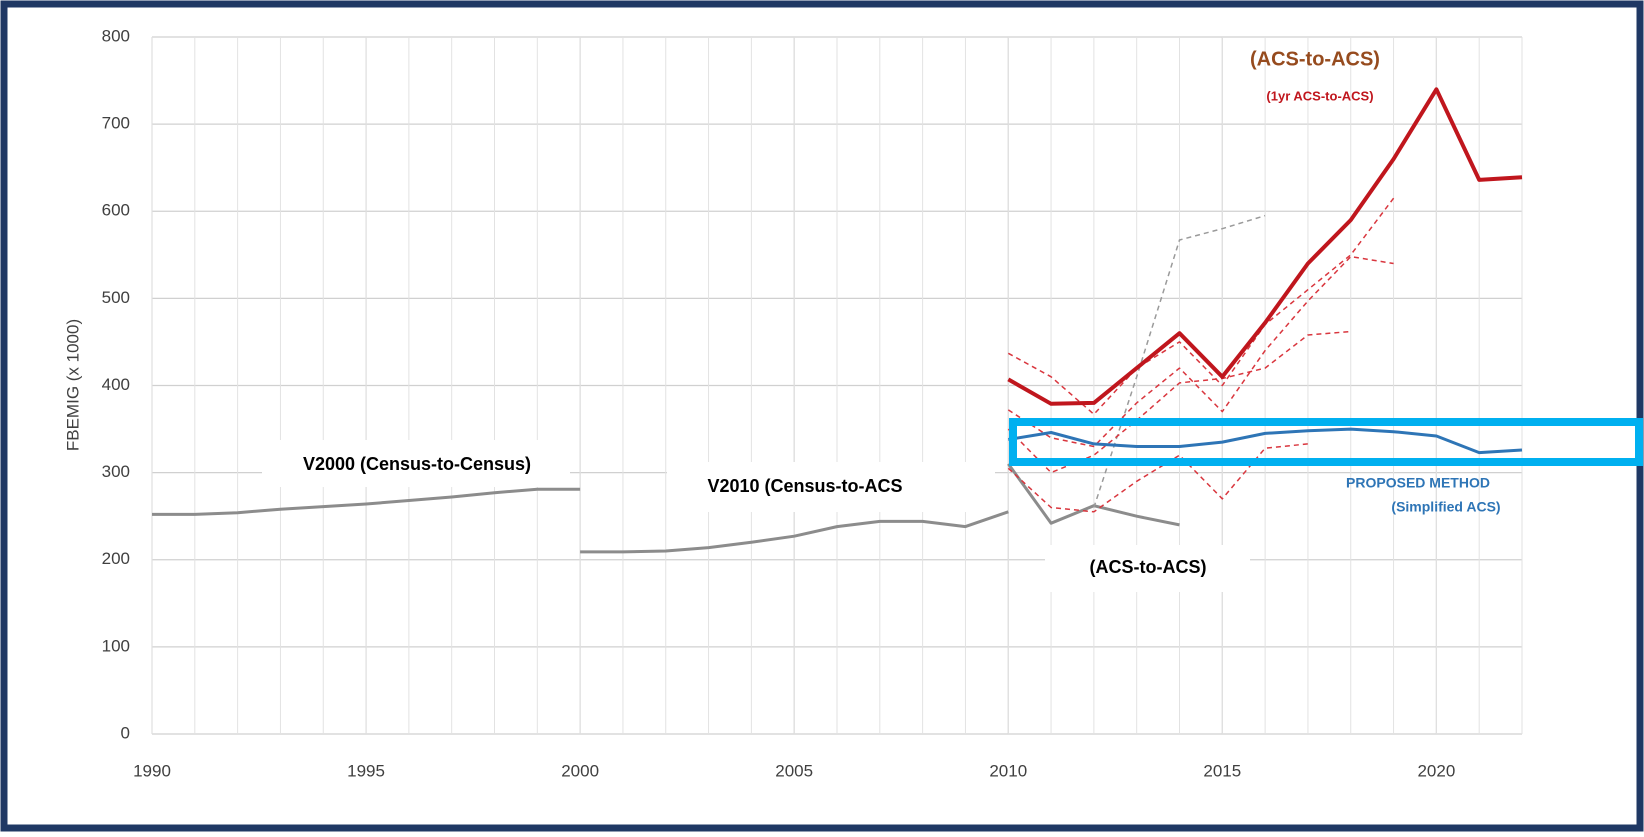 The width and height of the screenshot is (1644, 837). Describe the element at coordinates (116, 384) in the screenshot. I see `y-tick-label: 400` at that location.